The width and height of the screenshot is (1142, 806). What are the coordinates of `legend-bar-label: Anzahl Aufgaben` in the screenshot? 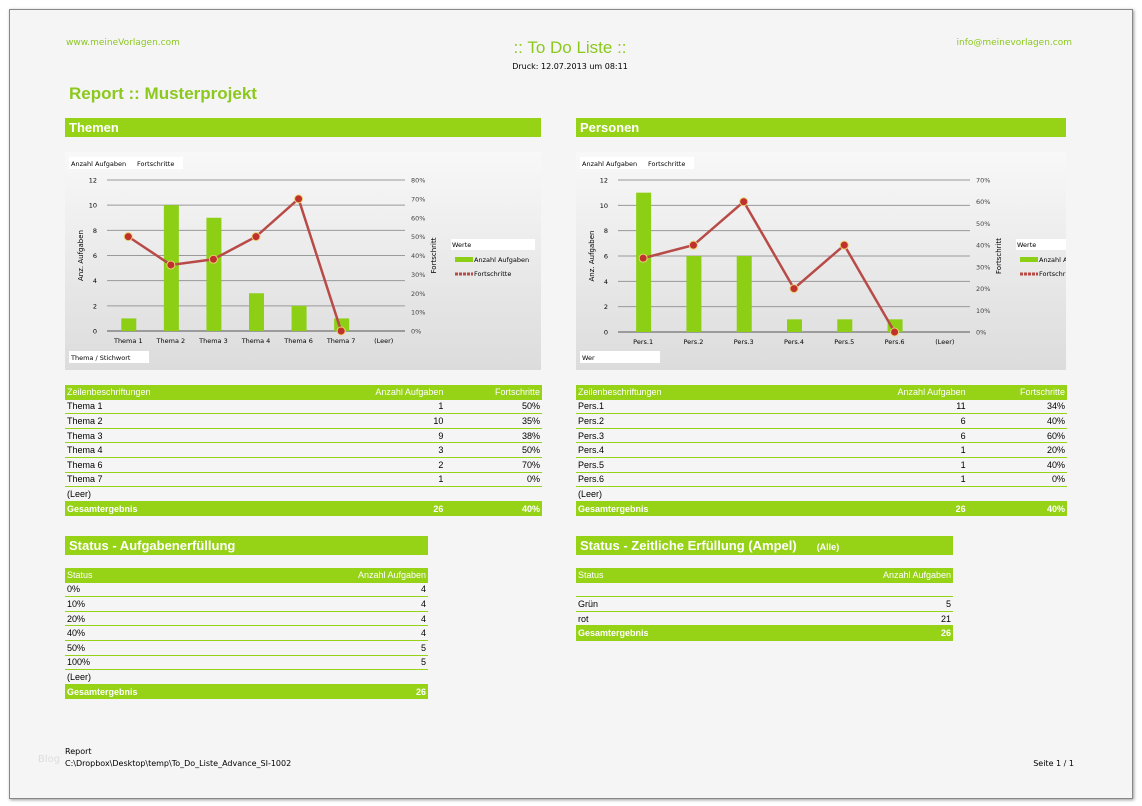 It's located at (1052, 260).